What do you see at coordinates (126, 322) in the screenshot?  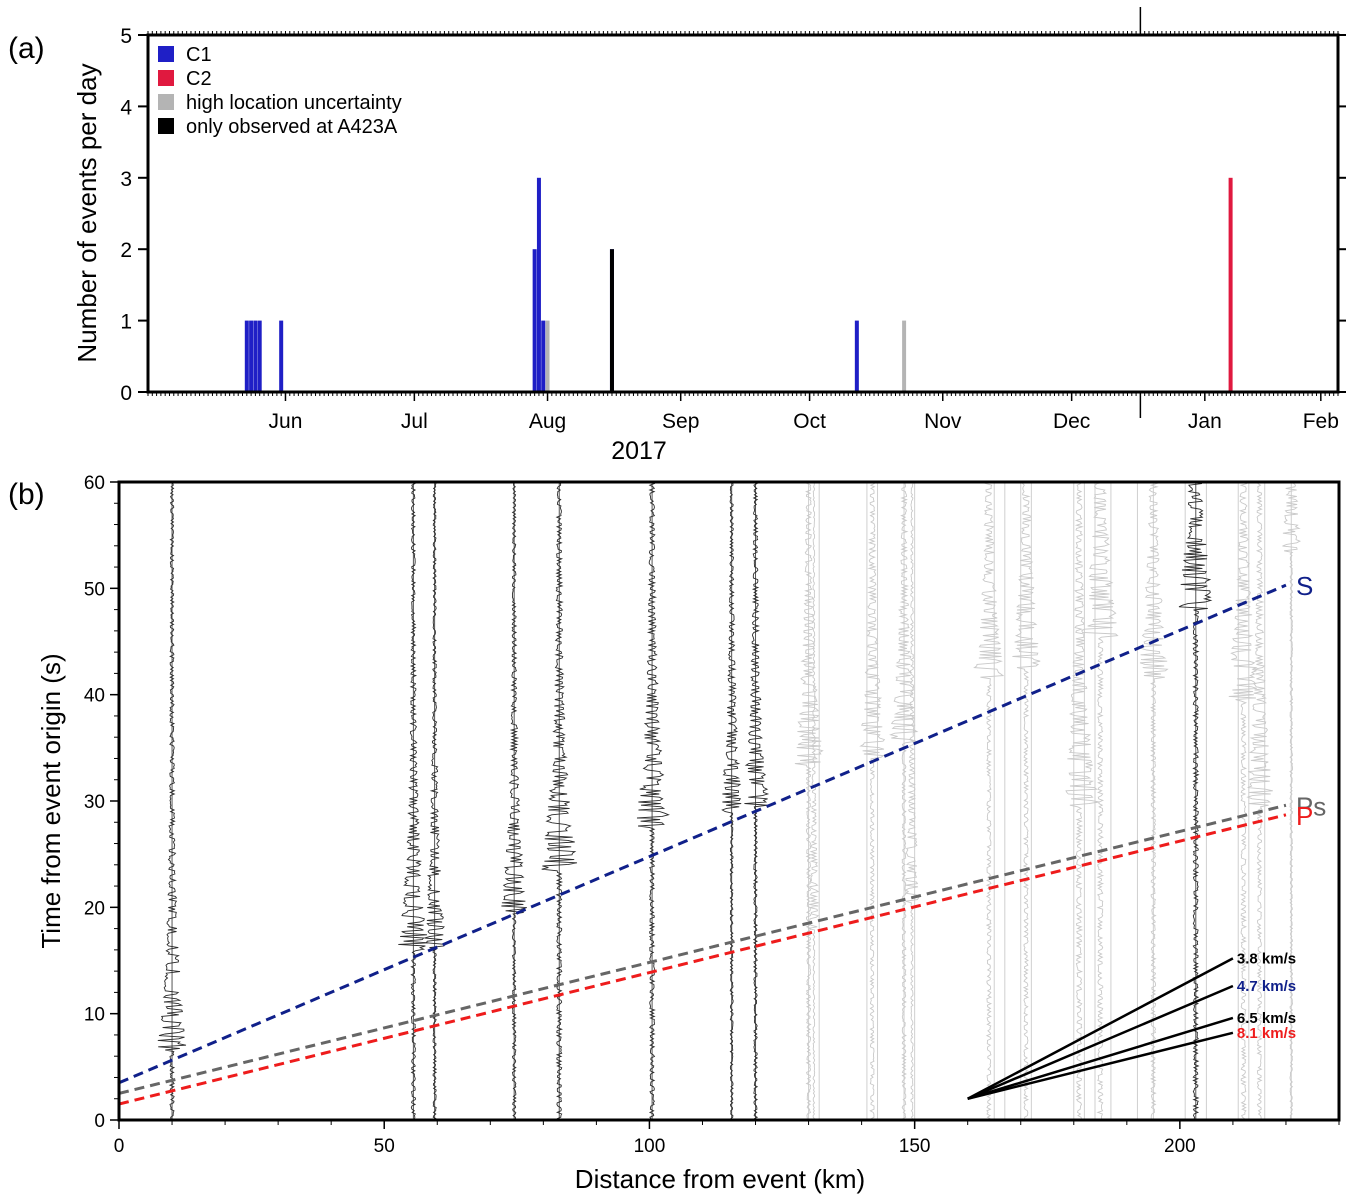 I see `panel-a-y-tick-label: 1` at bounding box center [126, 322].